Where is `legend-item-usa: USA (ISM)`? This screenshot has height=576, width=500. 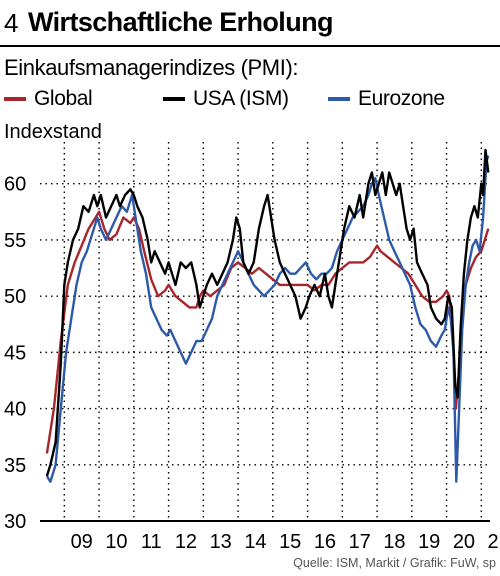
legend-item-usa: USA (ISM) is located at coordinates (226, 99).